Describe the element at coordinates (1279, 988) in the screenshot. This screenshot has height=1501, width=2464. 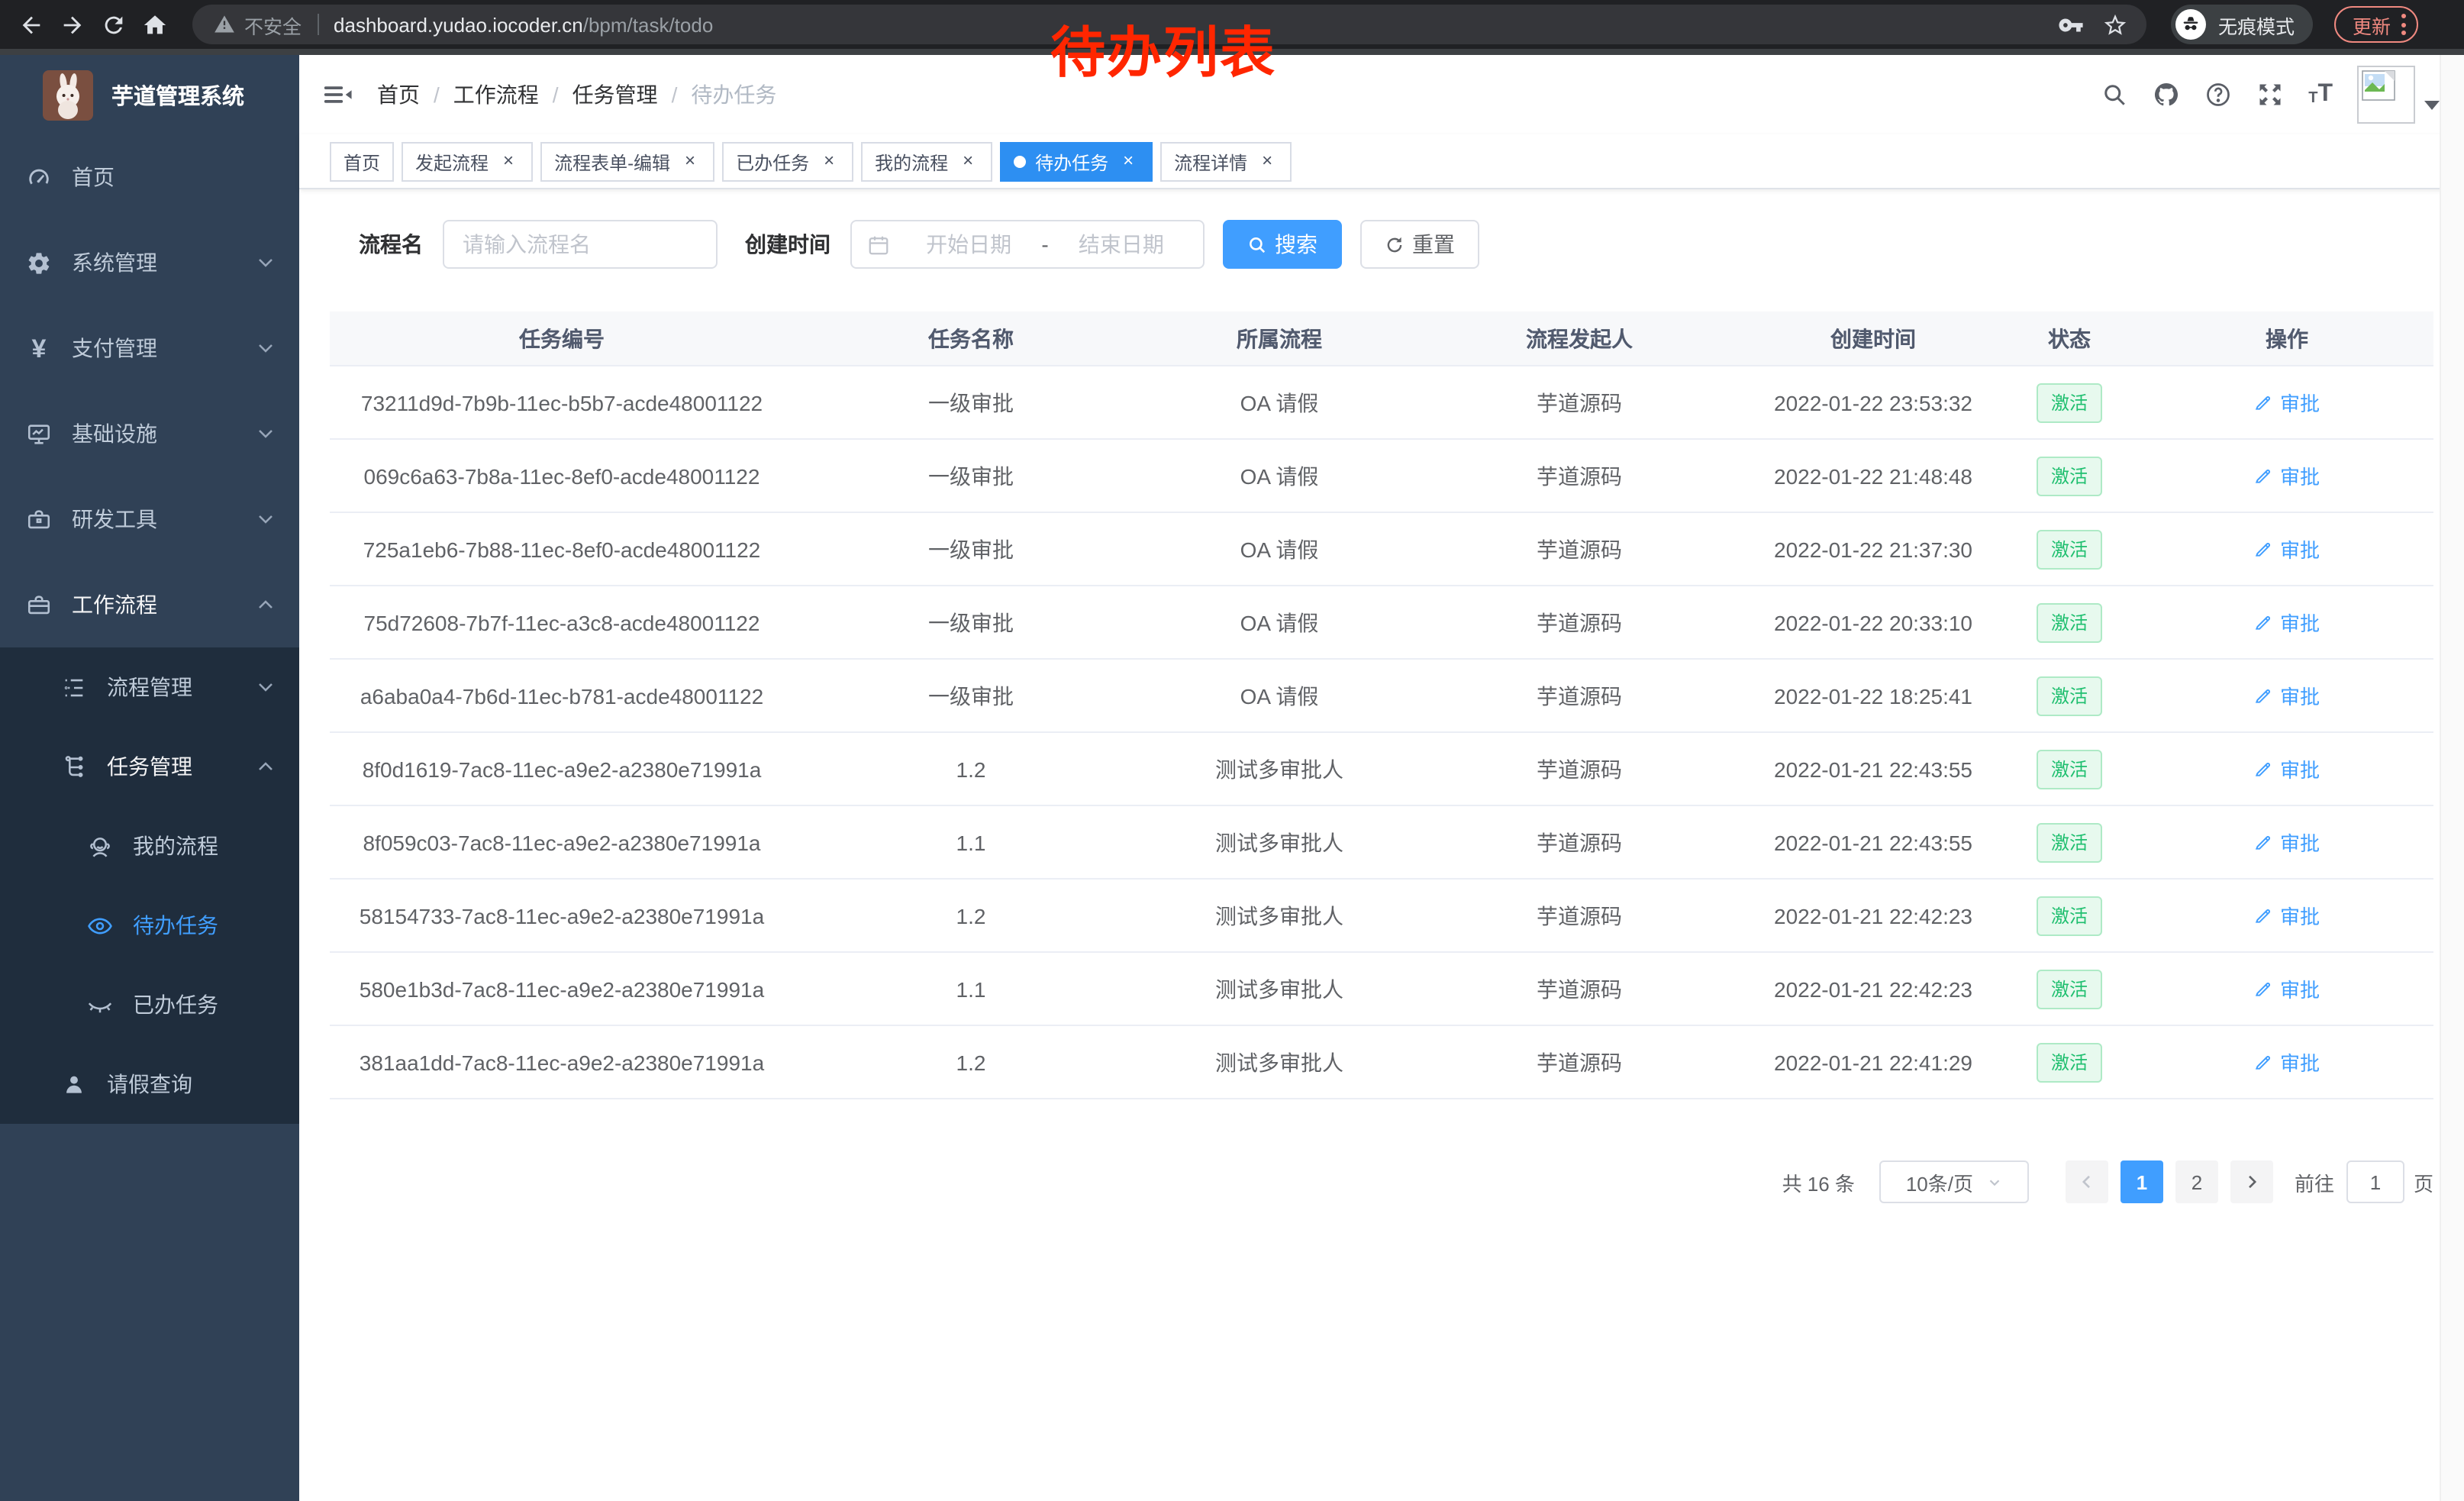
I see `process-cell: 测试多审批人` at that location.